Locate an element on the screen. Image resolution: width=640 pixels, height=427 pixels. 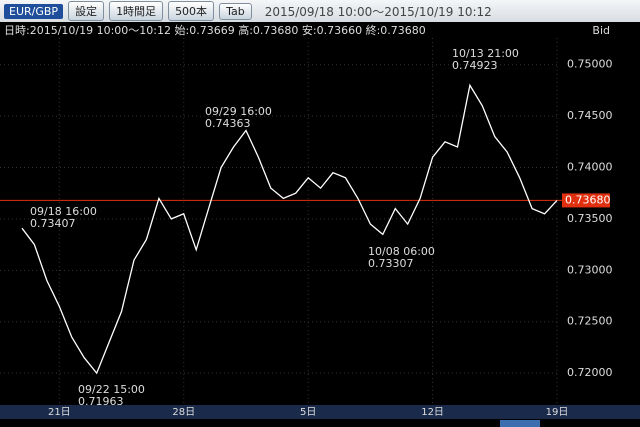
button: 1時間足 is located at coordinates (136, 11).